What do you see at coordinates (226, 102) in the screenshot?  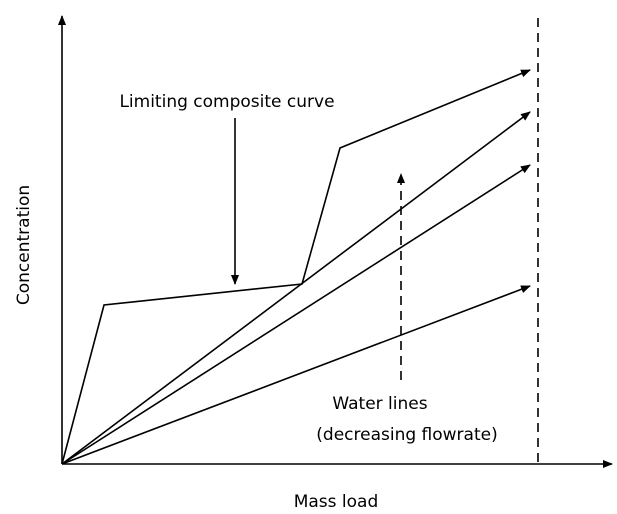 I see `annotation: Limiting composite curve` at bounding box center [226, 102].